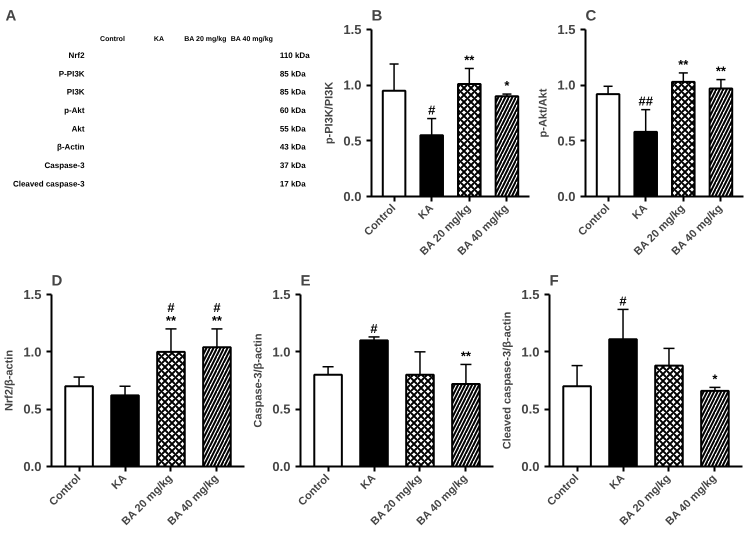 This screenshot has height=535, width=748. I want to click on chart-title: B, so click(377, 16).